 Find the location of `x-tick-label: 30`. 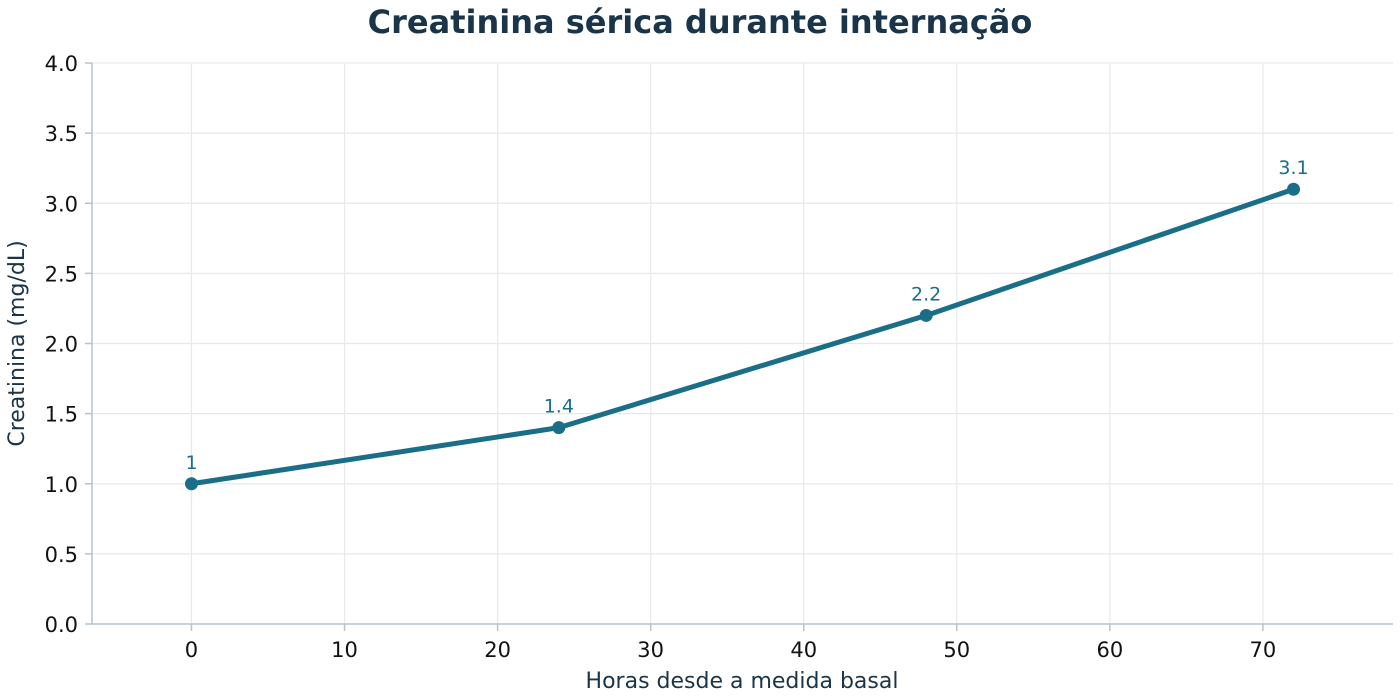

x-tick-label: 30 is located at coordinates (650, 650).